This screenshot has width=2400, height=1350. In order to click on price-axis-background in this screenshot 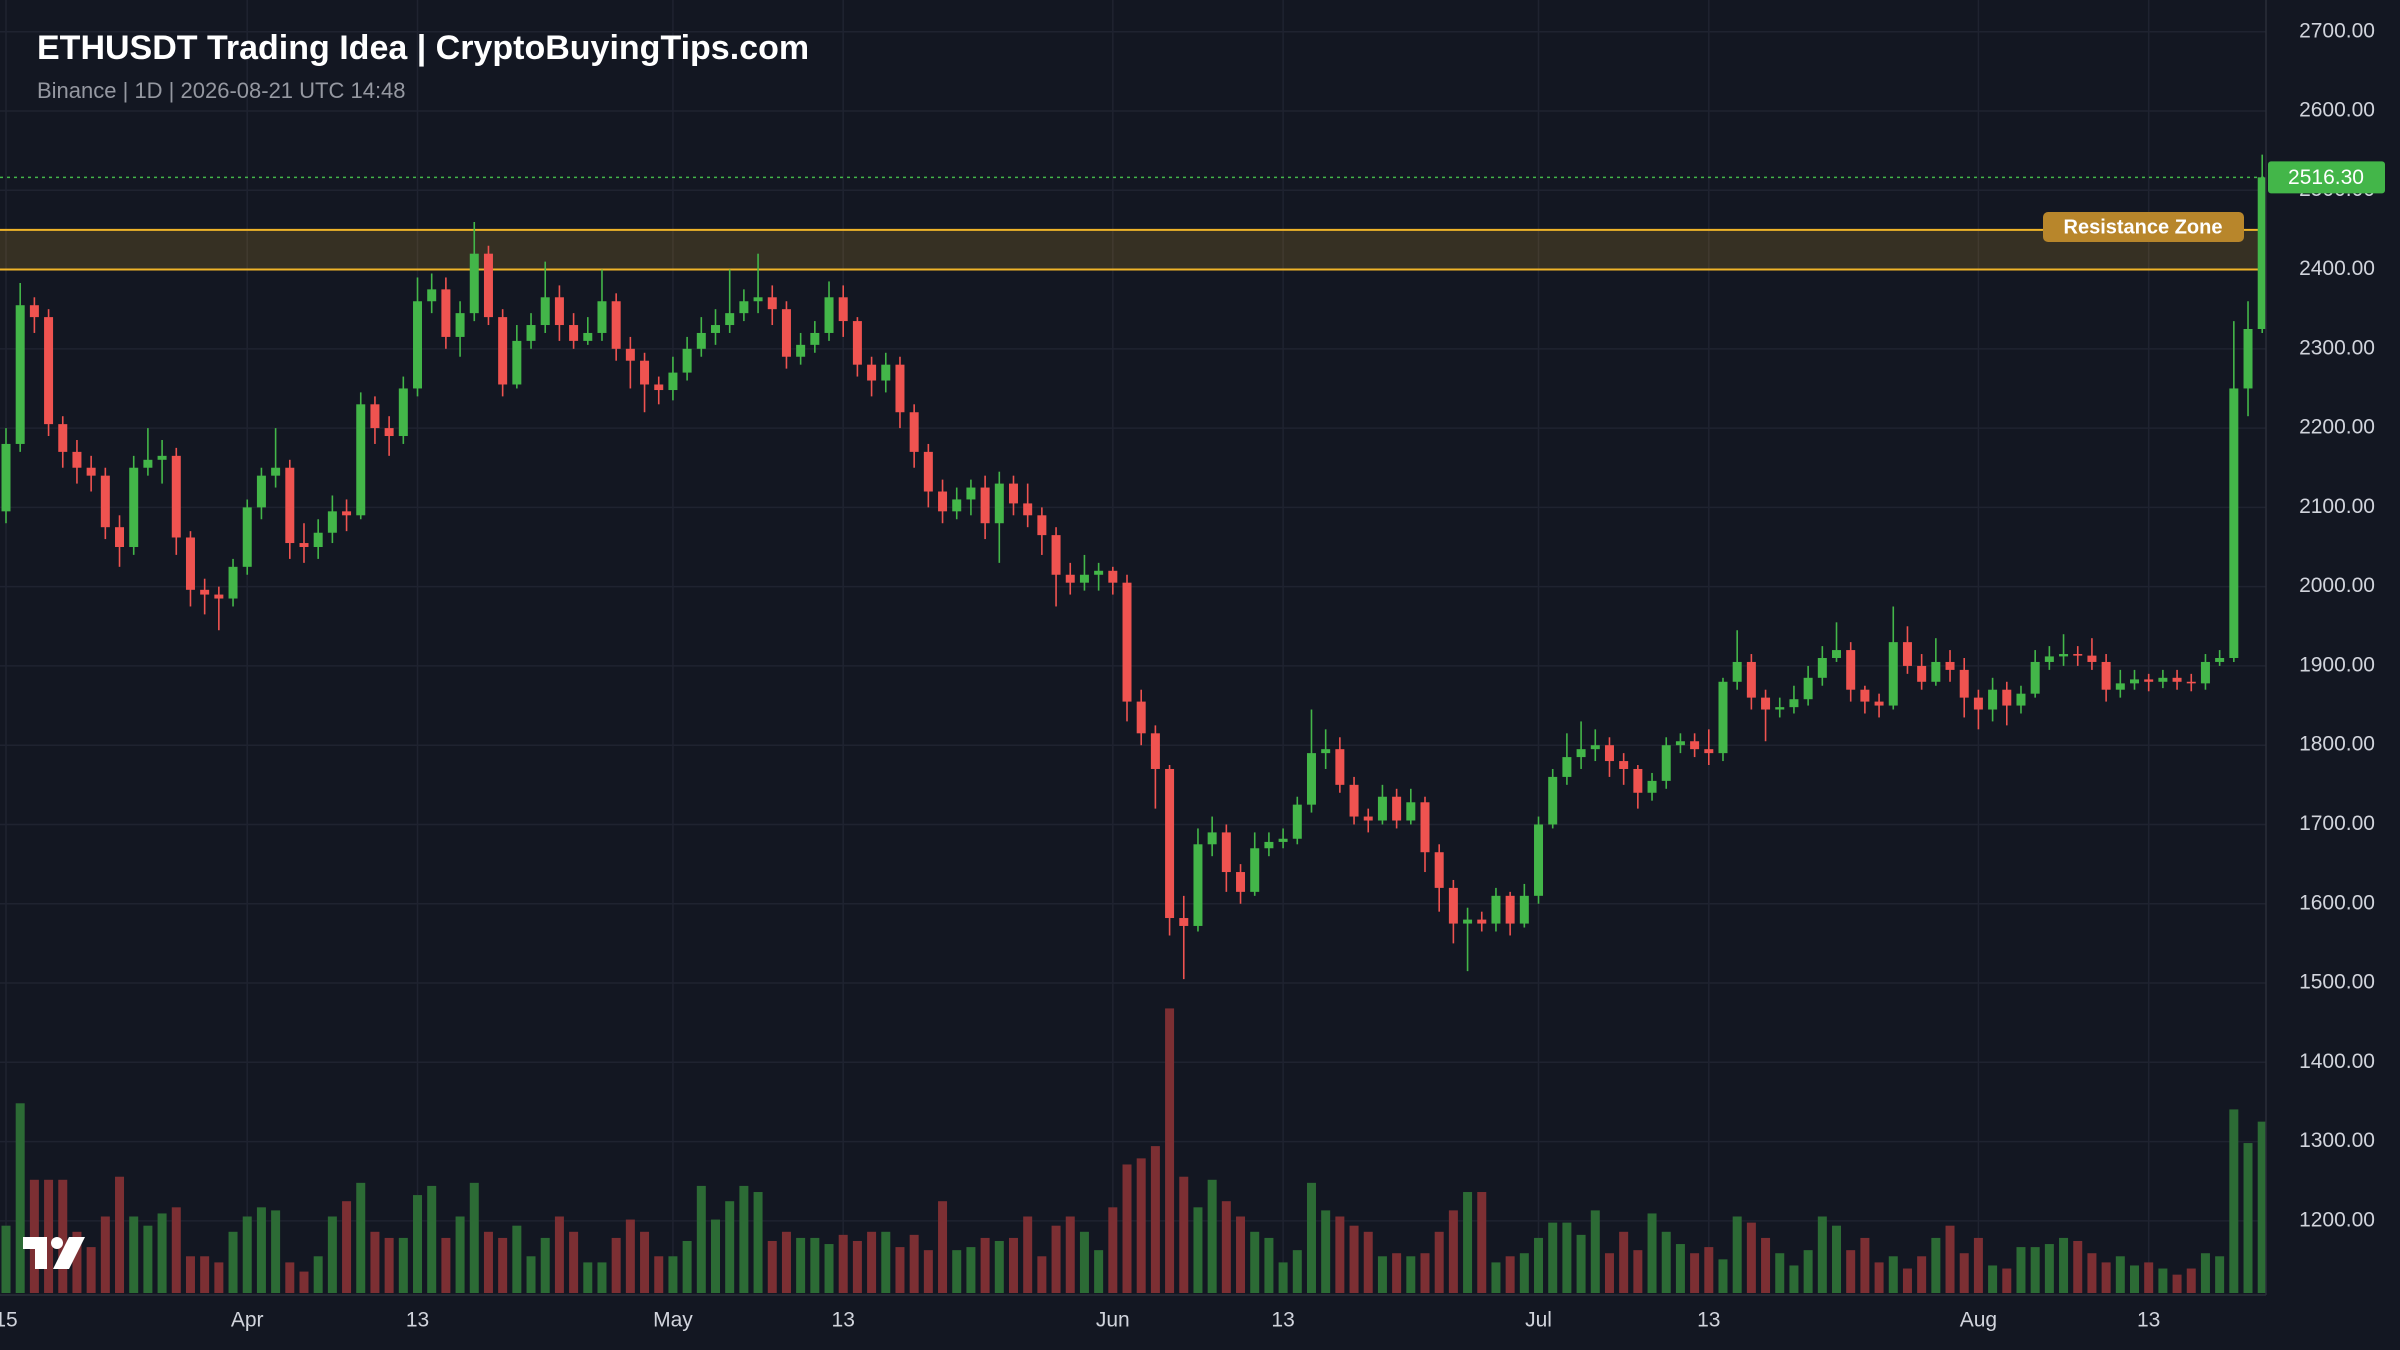, I will do `click(2333, 675)`.